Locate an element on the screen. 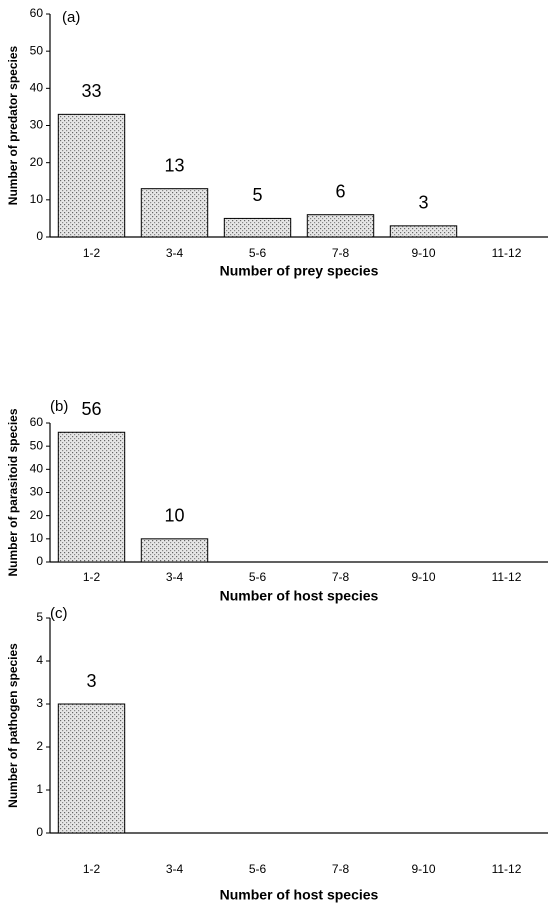 The height and width of the screenshot is (904, 553). y-tick-label: 3 is located at coordinates (39, 703).